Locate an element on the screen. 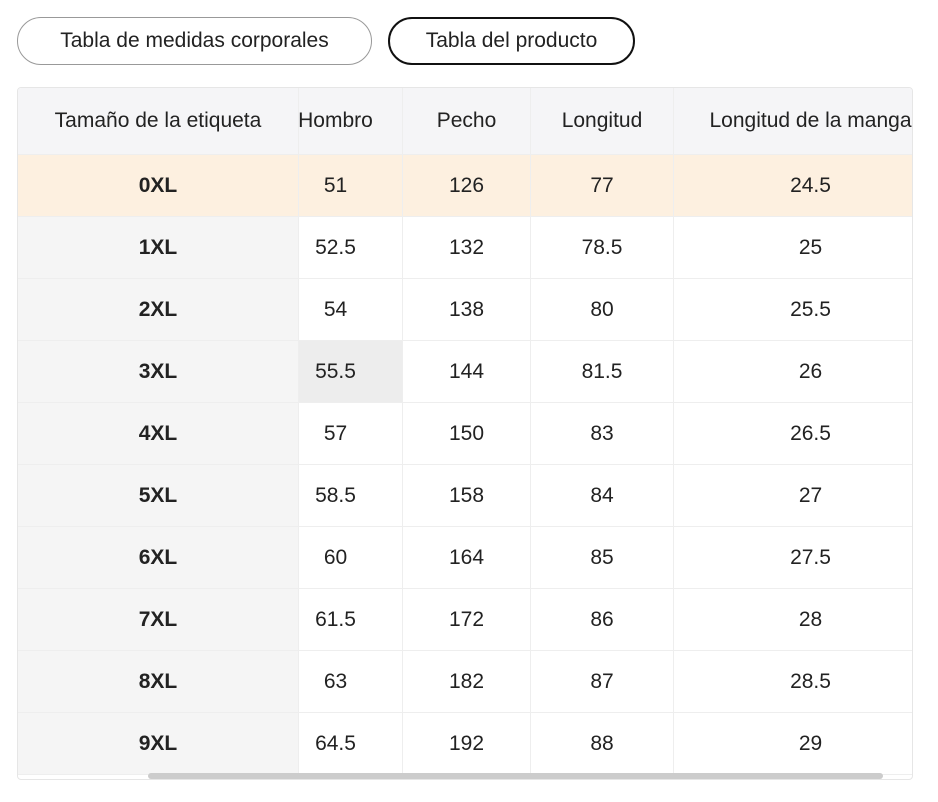  table-cell: 172 is located at coordinates (467, 620).